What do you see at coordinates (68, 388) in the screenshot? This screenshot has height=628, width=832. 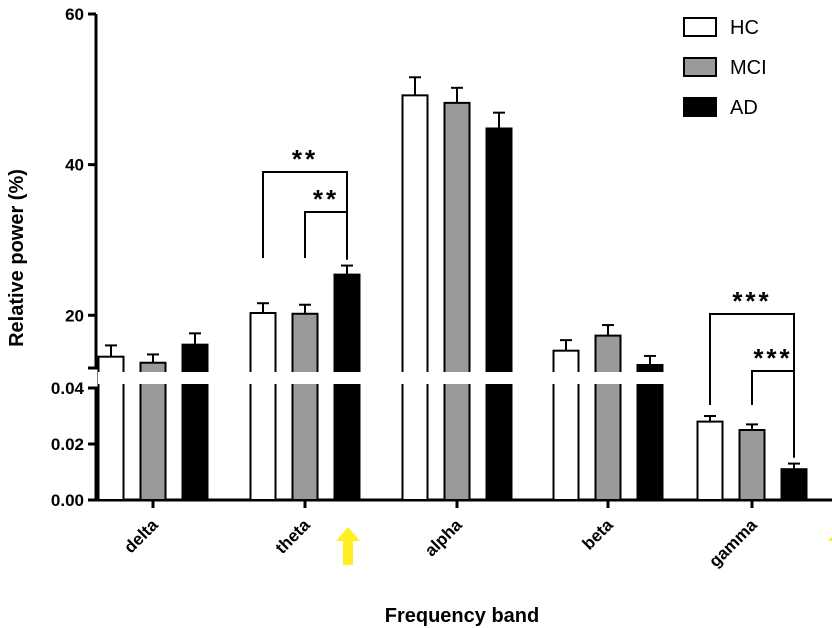 I see `y-tick-label-lower: 0.04` at bounding box center [68, 388].